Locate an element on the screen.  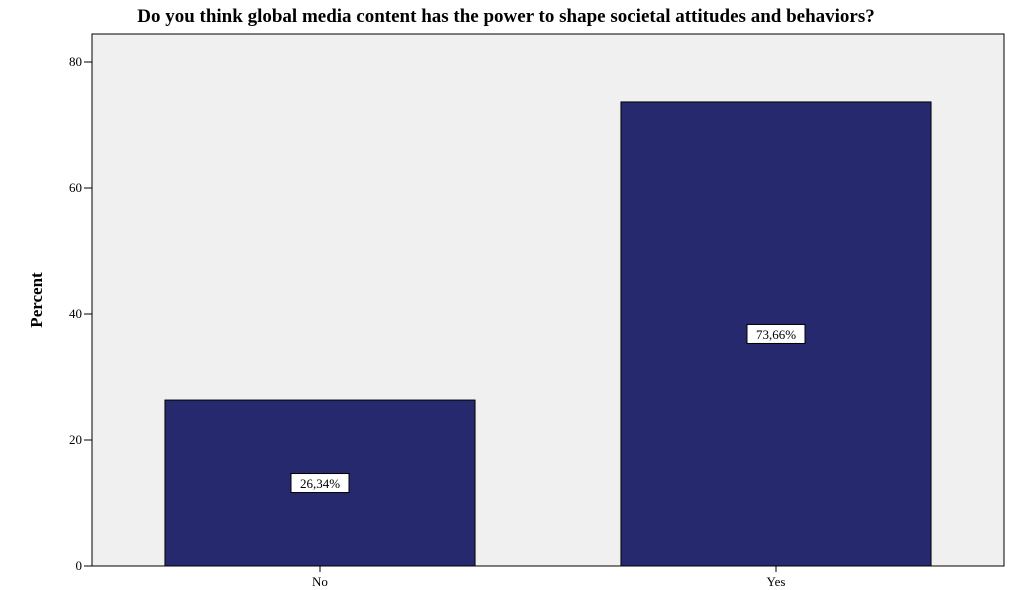
y-tick-label: 0 is located at coordinates (79, 565).